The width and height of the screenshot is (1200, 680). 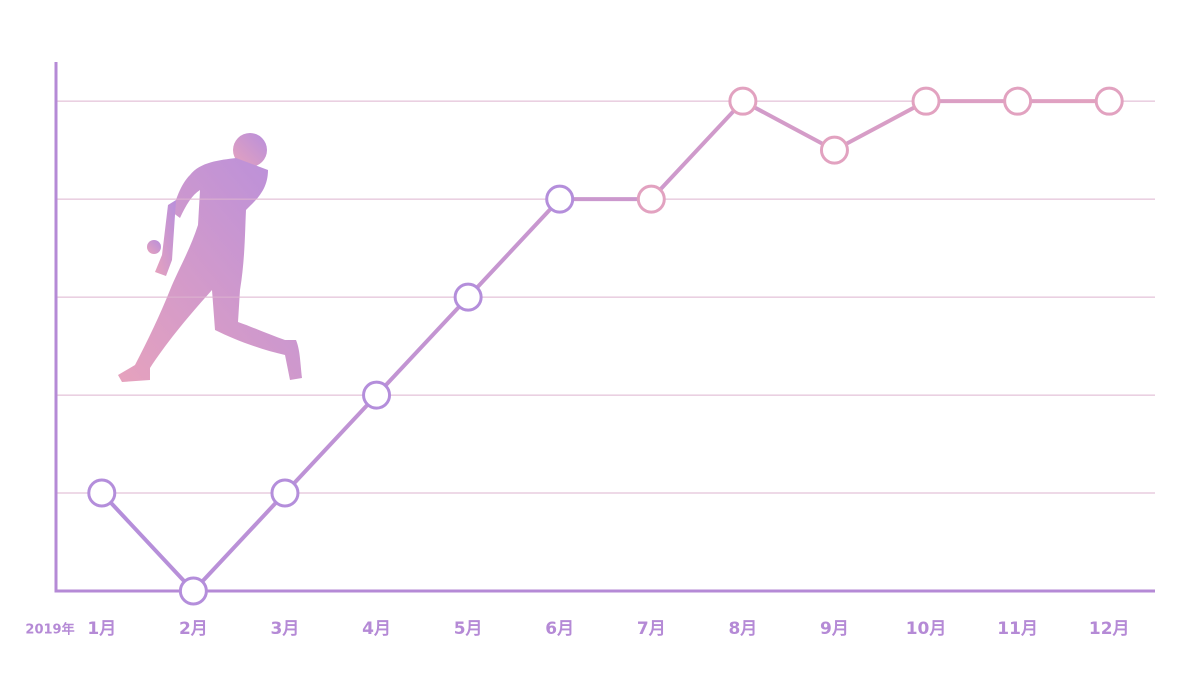 What do you see at coordinates (193, 629) in the screenshot?
I see `x-tick-label: 2月` at bounding box center [193, 629].